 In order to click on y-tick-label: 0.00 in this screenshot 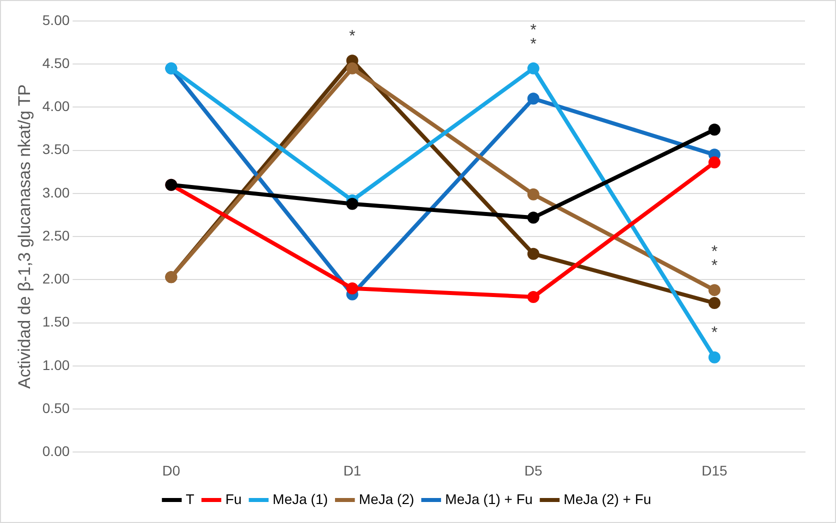, I will do `click(56, 451)`.